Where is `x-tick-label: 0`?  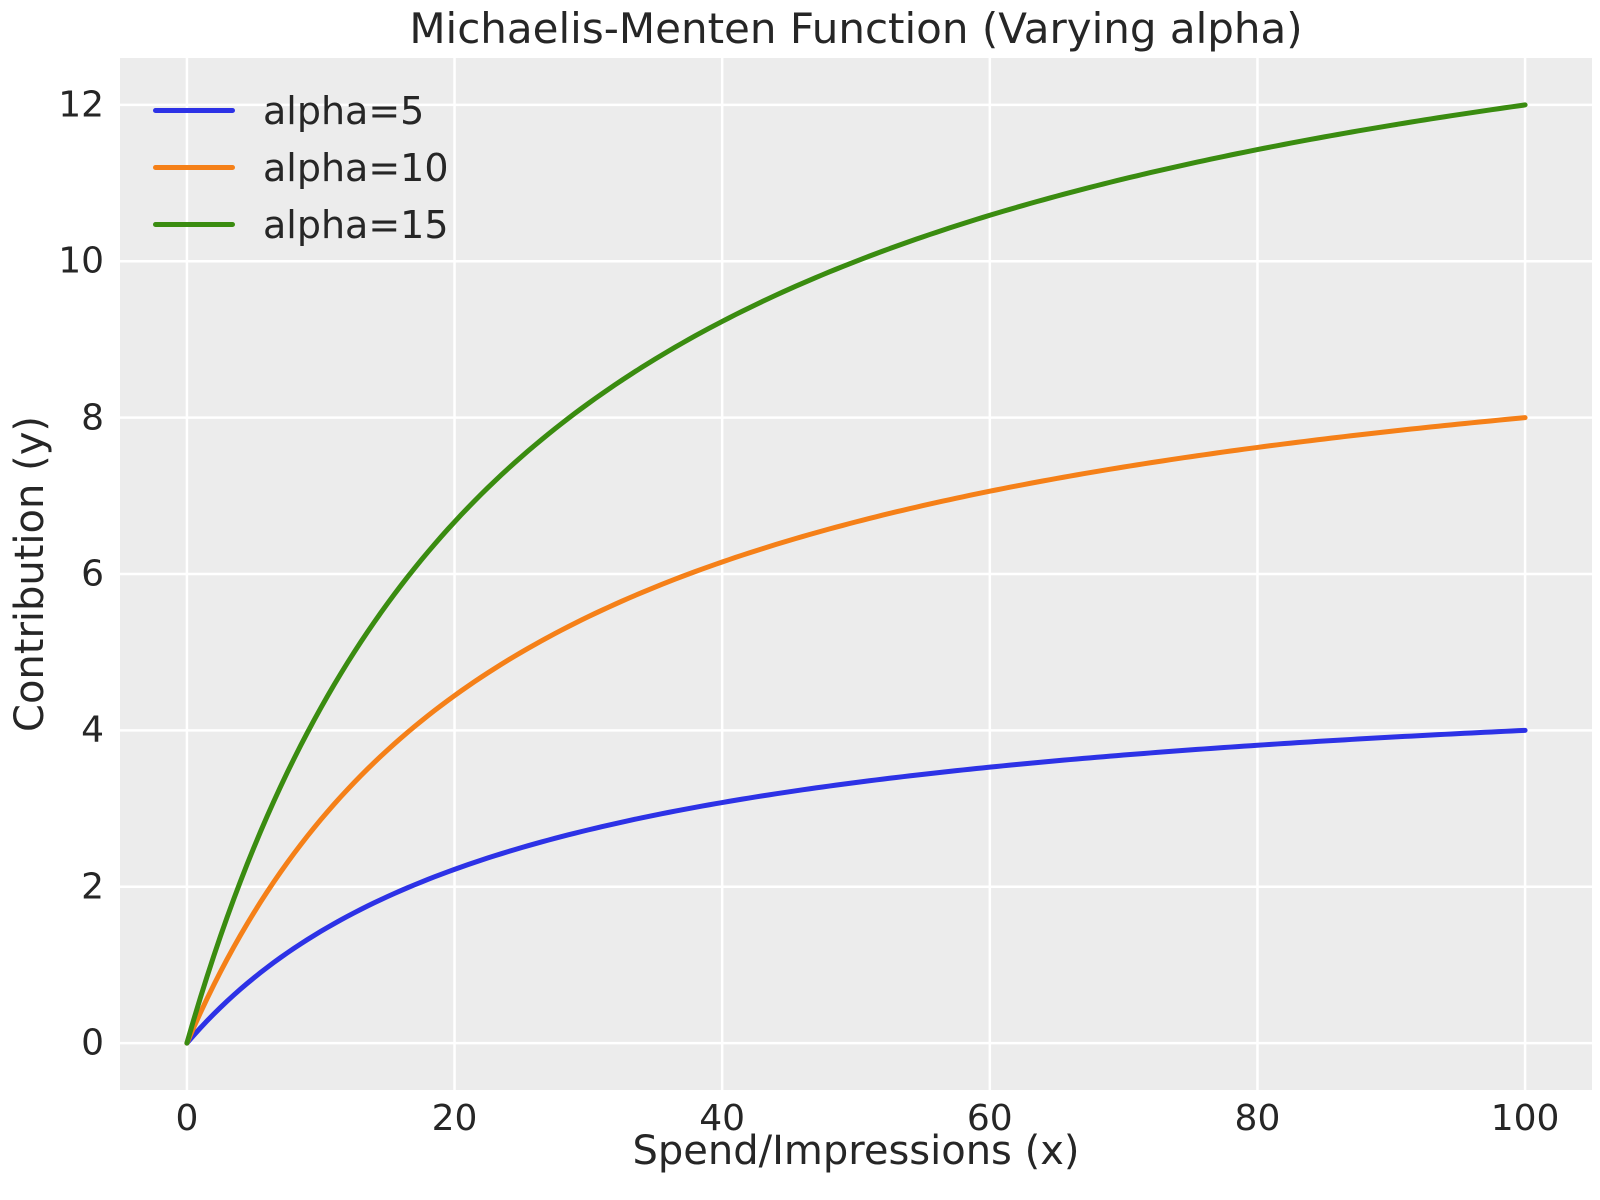 x-tick-label: 0 is located at coordinates (187, 1118).